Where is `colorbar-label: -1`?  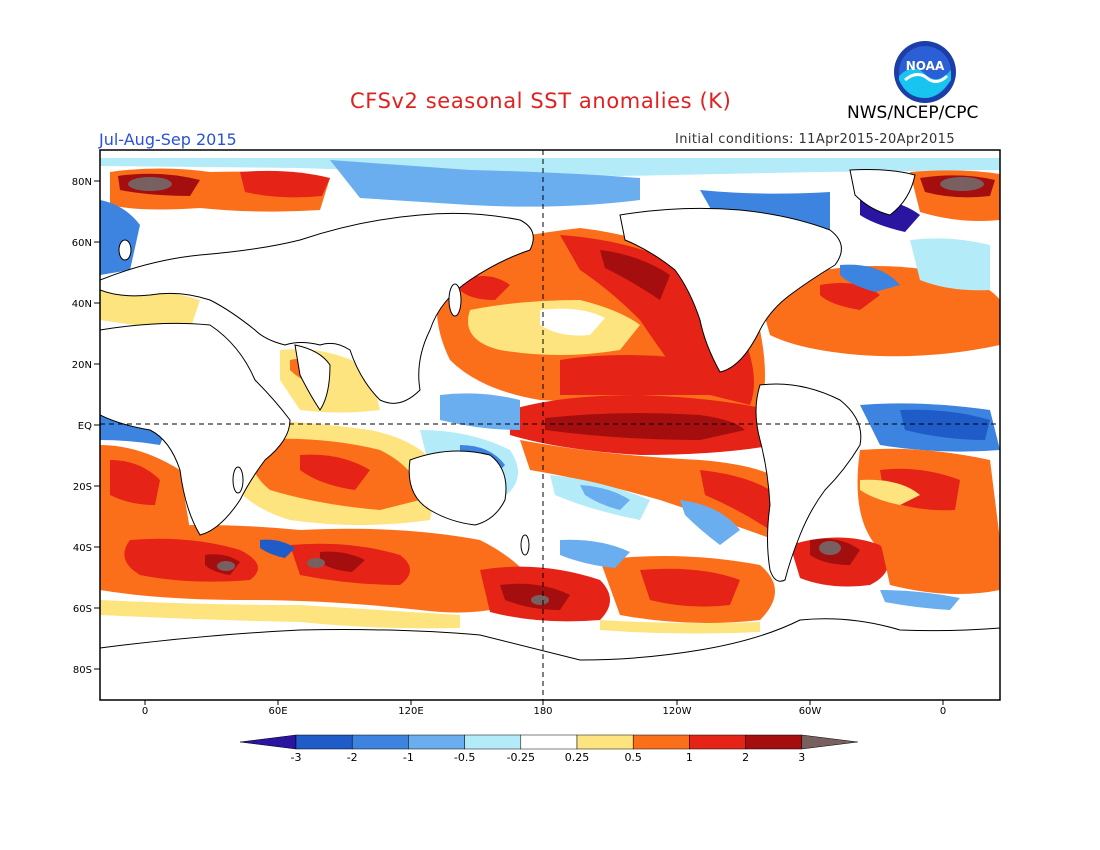 colorbar-label: -1 is located at coordinates (408, 757).